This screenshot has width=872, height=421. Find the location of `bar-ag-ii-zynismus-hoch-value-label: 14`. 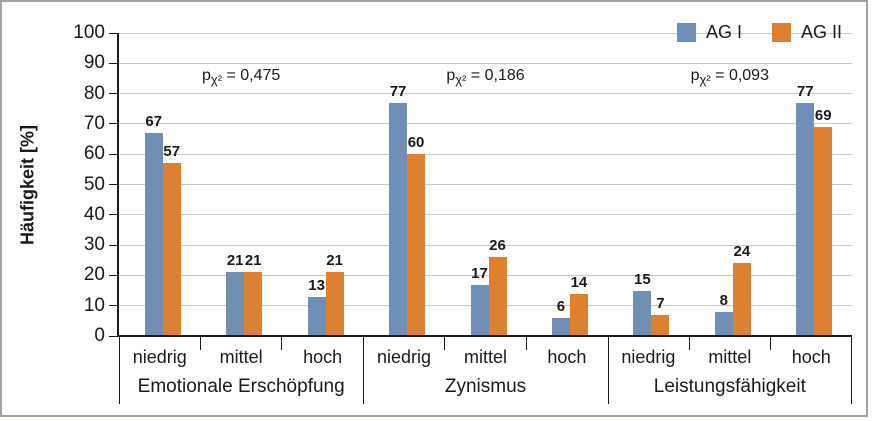

bar-ag-ii-zynismus-hoch-value-label: 14 is located at coordinates (579, 282).